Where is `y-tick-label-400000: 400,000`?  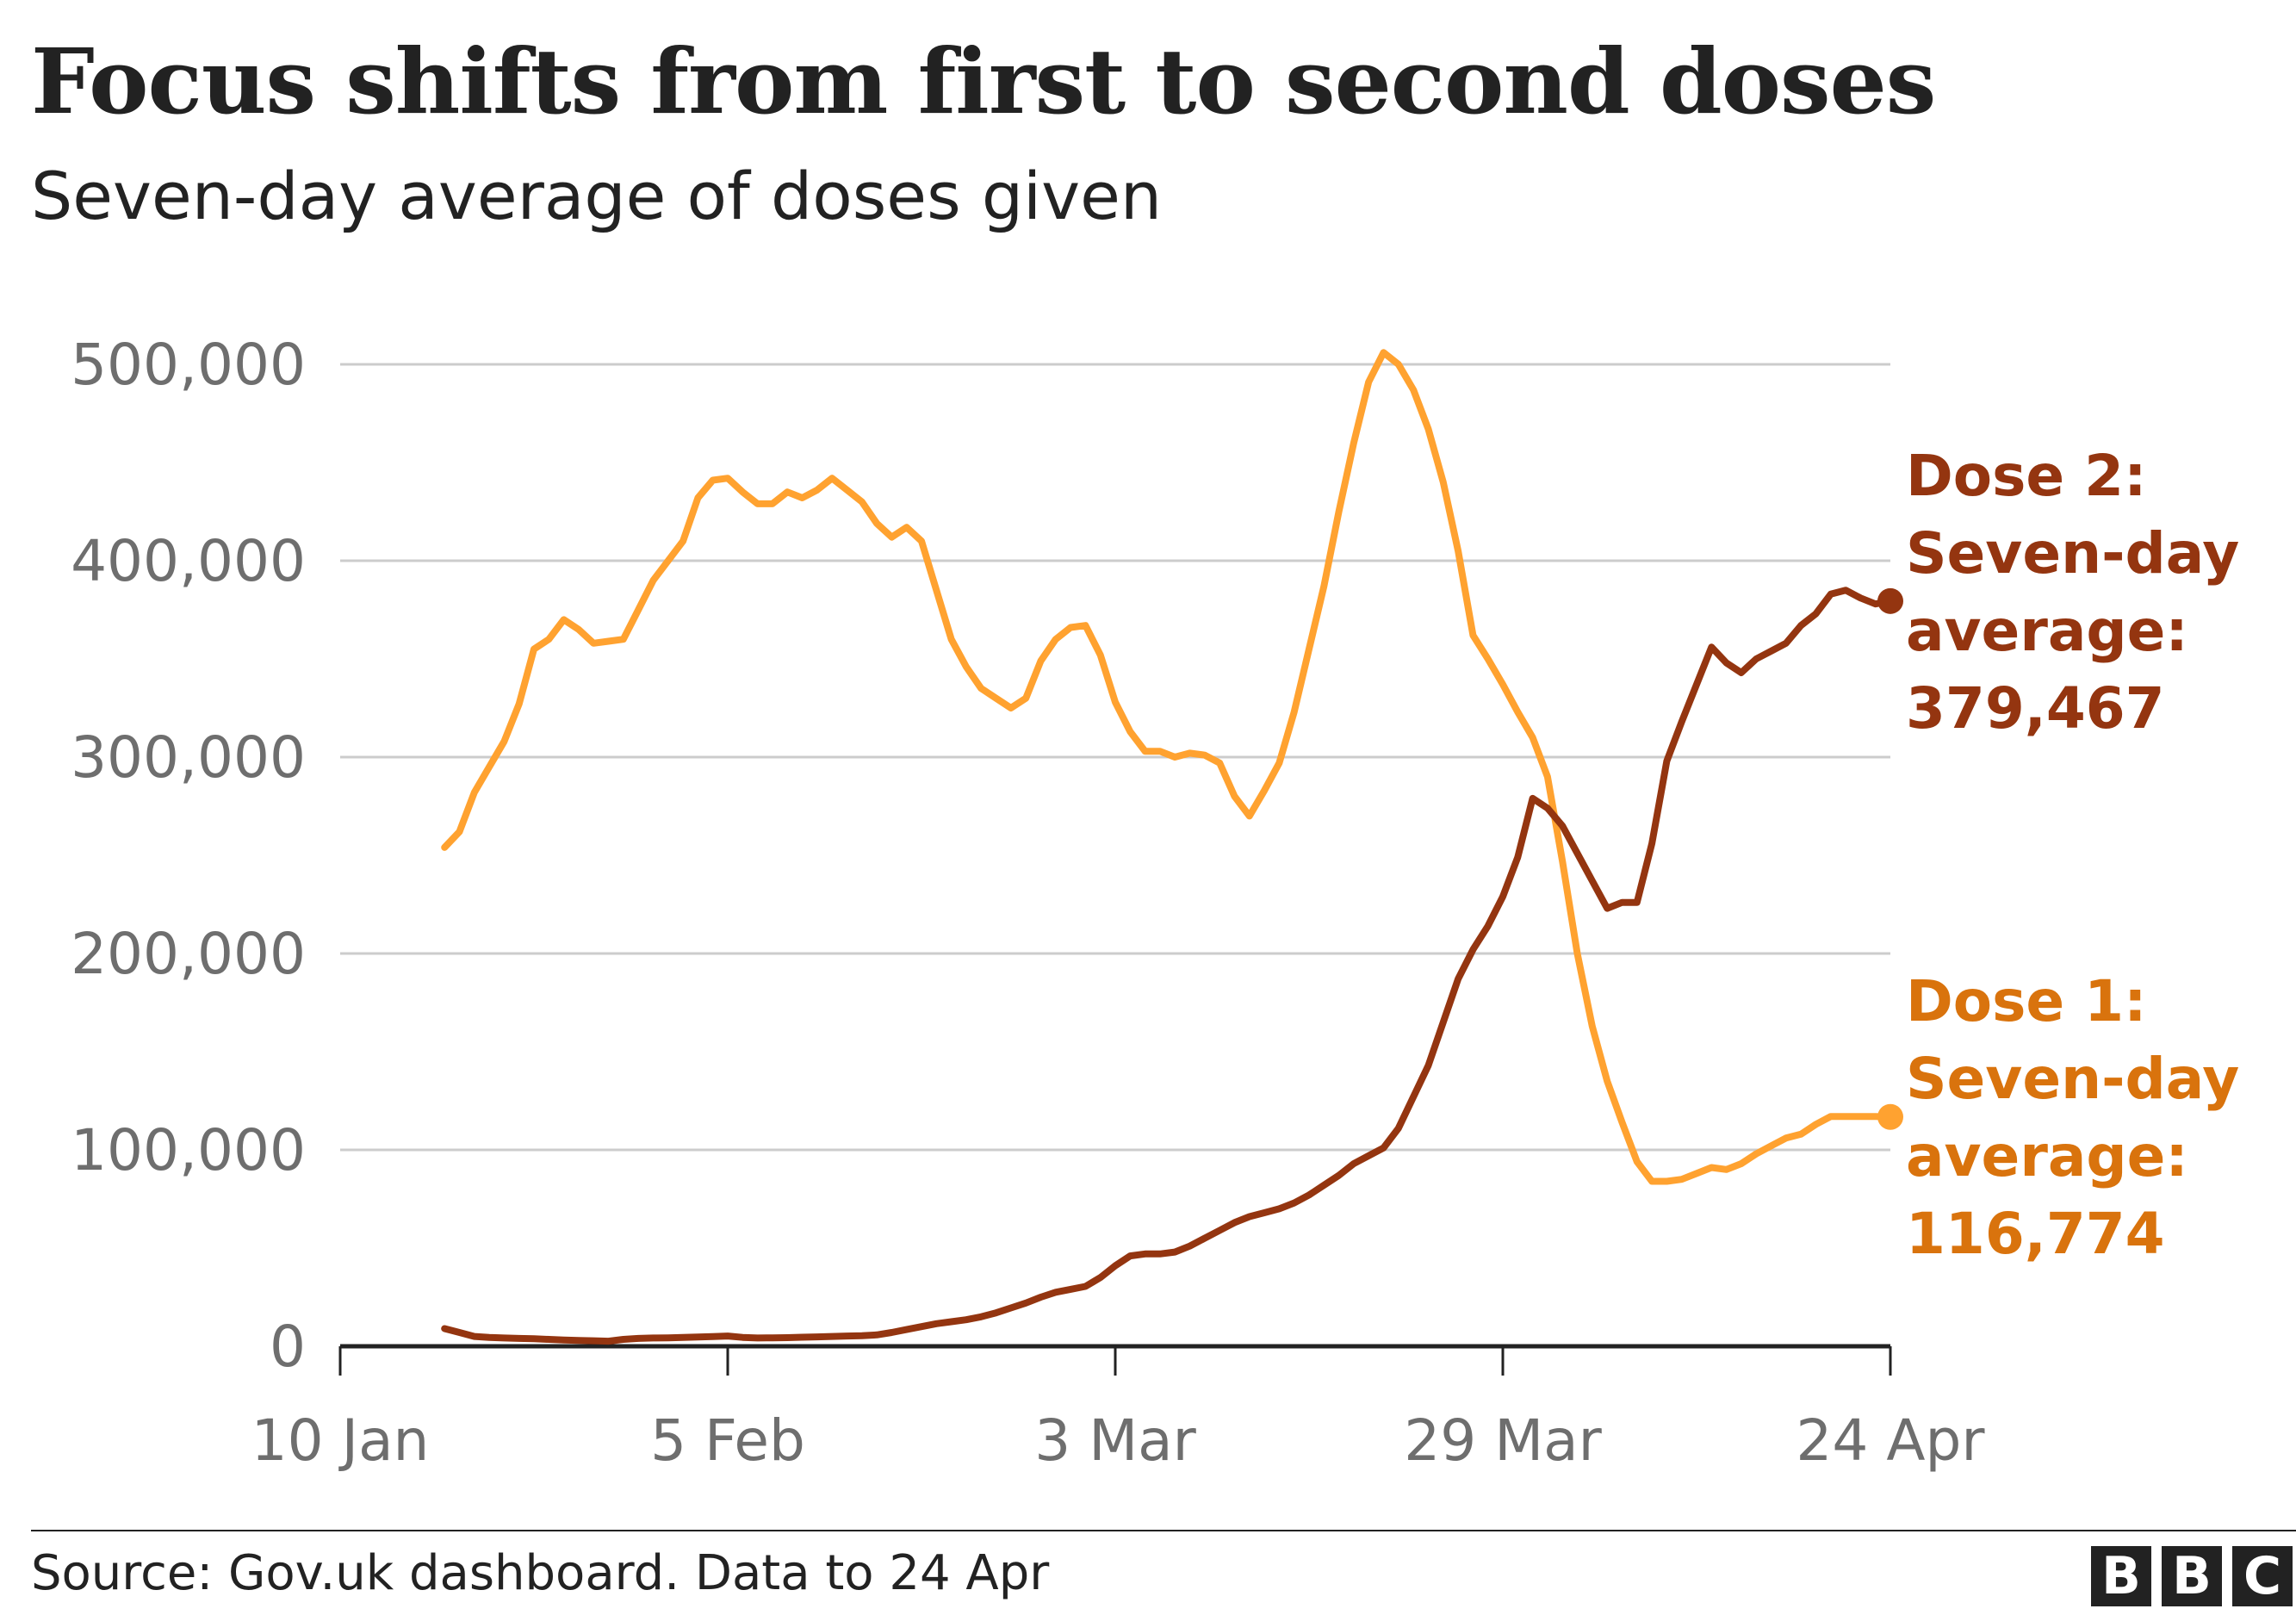
y-tick-label-400000: 400,000 is located at coordinates (188, 561).